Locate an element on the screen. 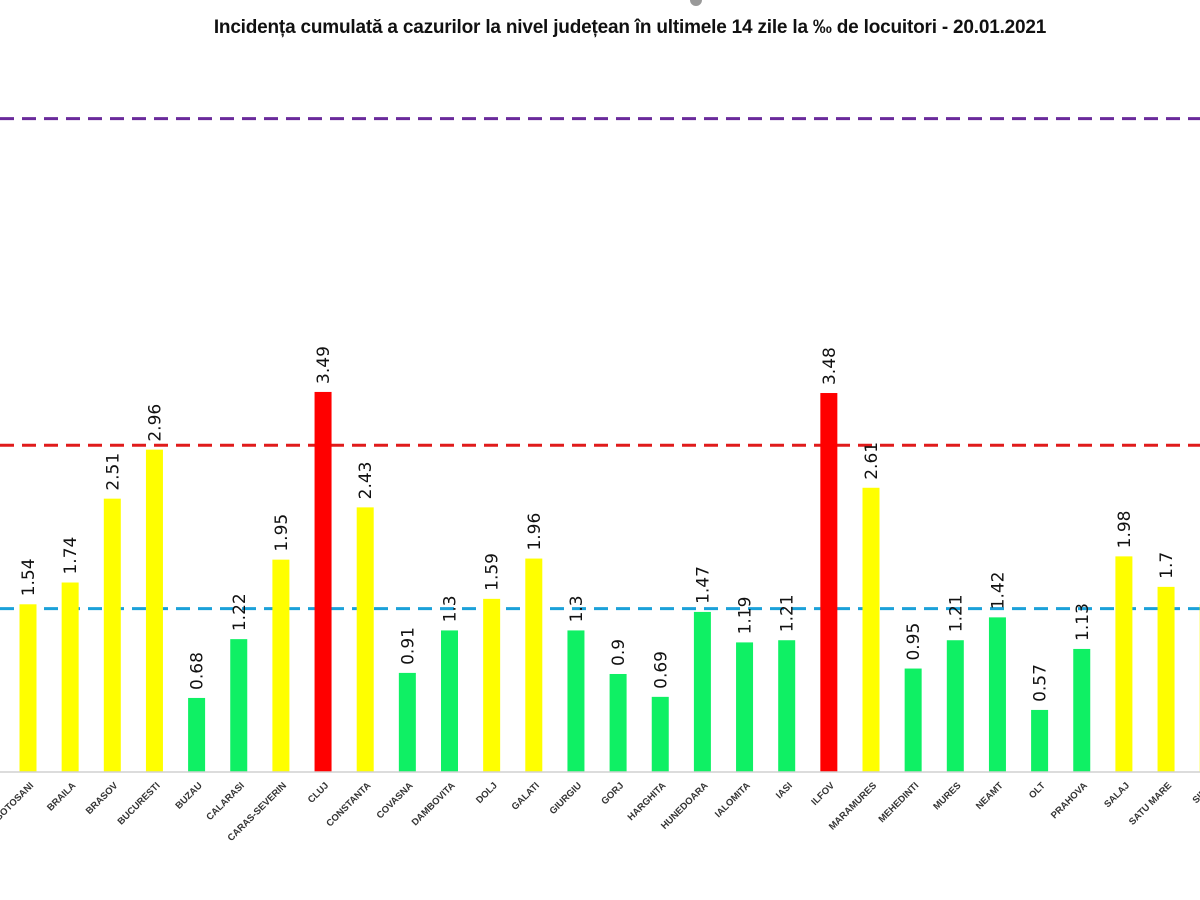 This screenshot has height=900, width=1200. category-label: CLUJ is located at coordinates (318, 792).